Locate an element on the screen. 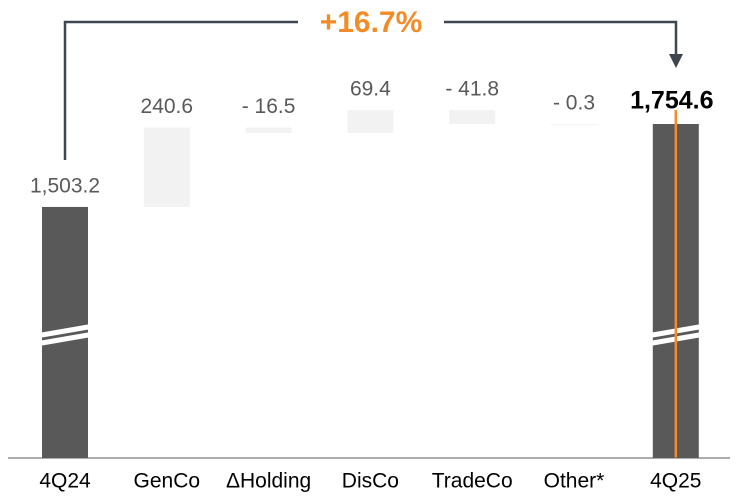  value-label: 69.4 is located at coordinates (370, 89).